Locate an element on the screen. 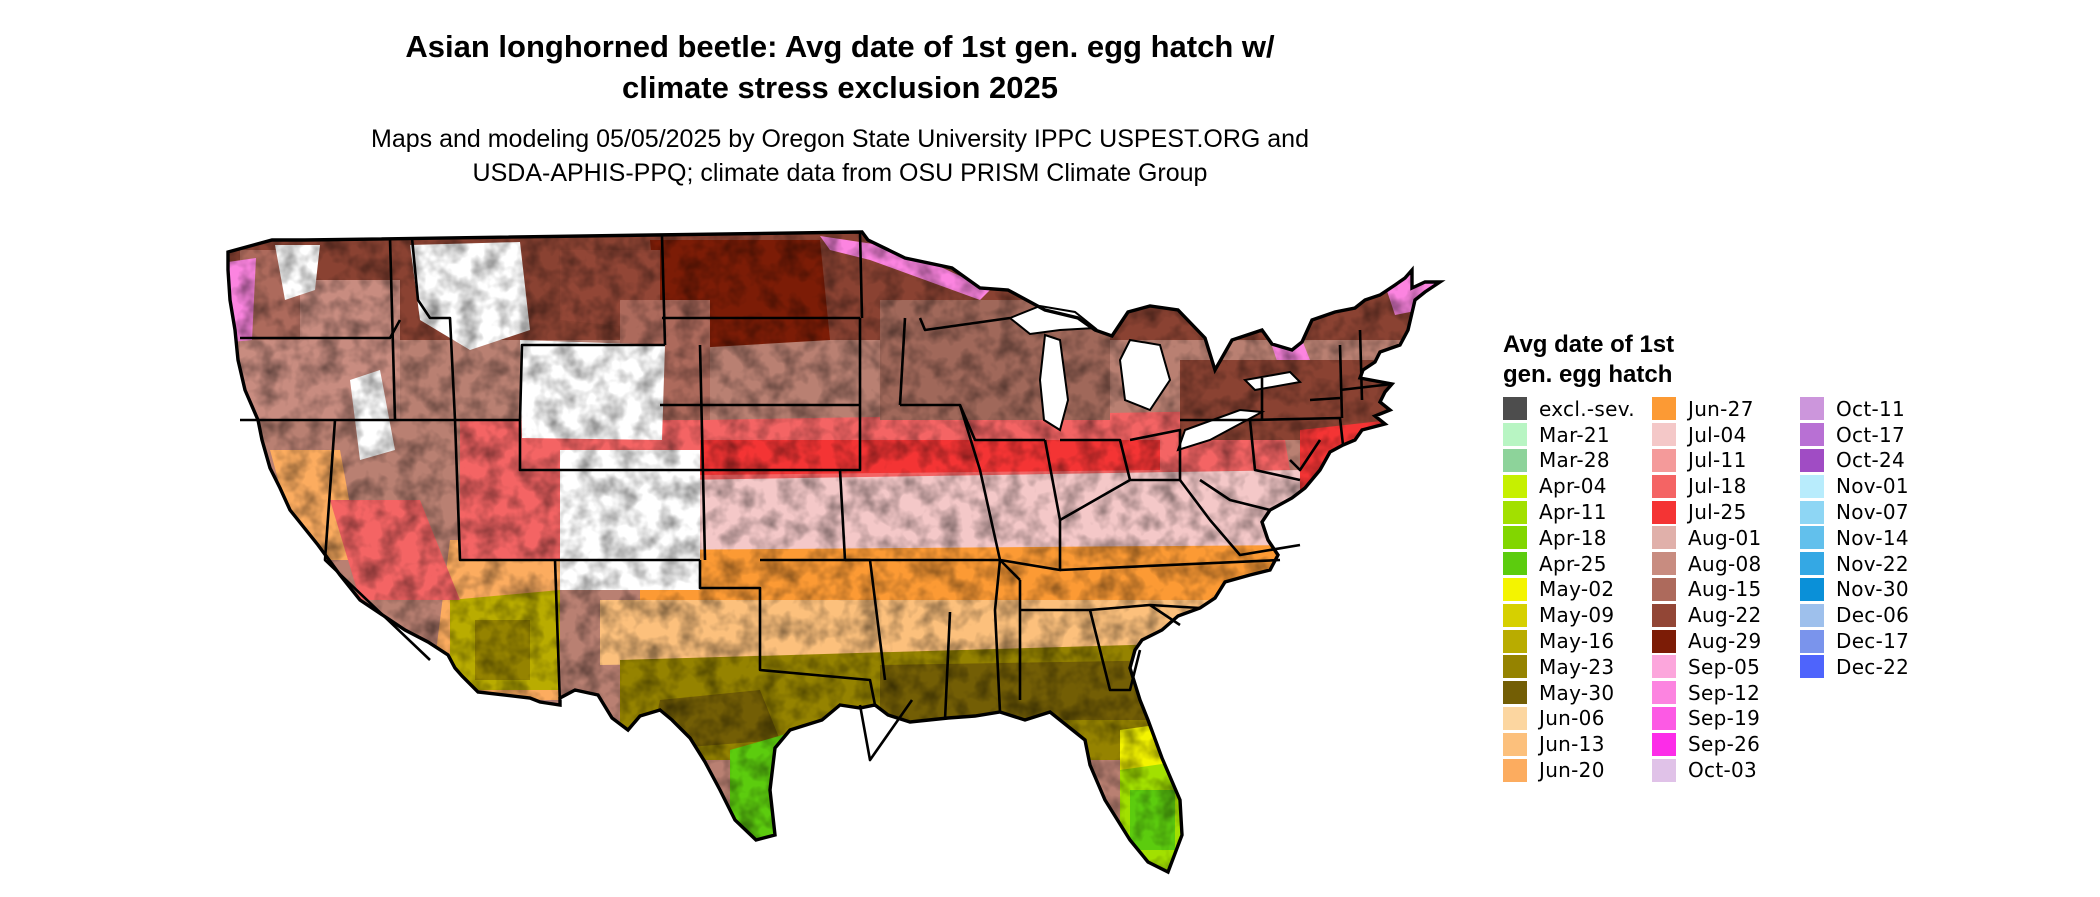 The width and height of the screenshot is (2100, 897). legend-item: Dec-22 is located at coordinates (1854, 667).